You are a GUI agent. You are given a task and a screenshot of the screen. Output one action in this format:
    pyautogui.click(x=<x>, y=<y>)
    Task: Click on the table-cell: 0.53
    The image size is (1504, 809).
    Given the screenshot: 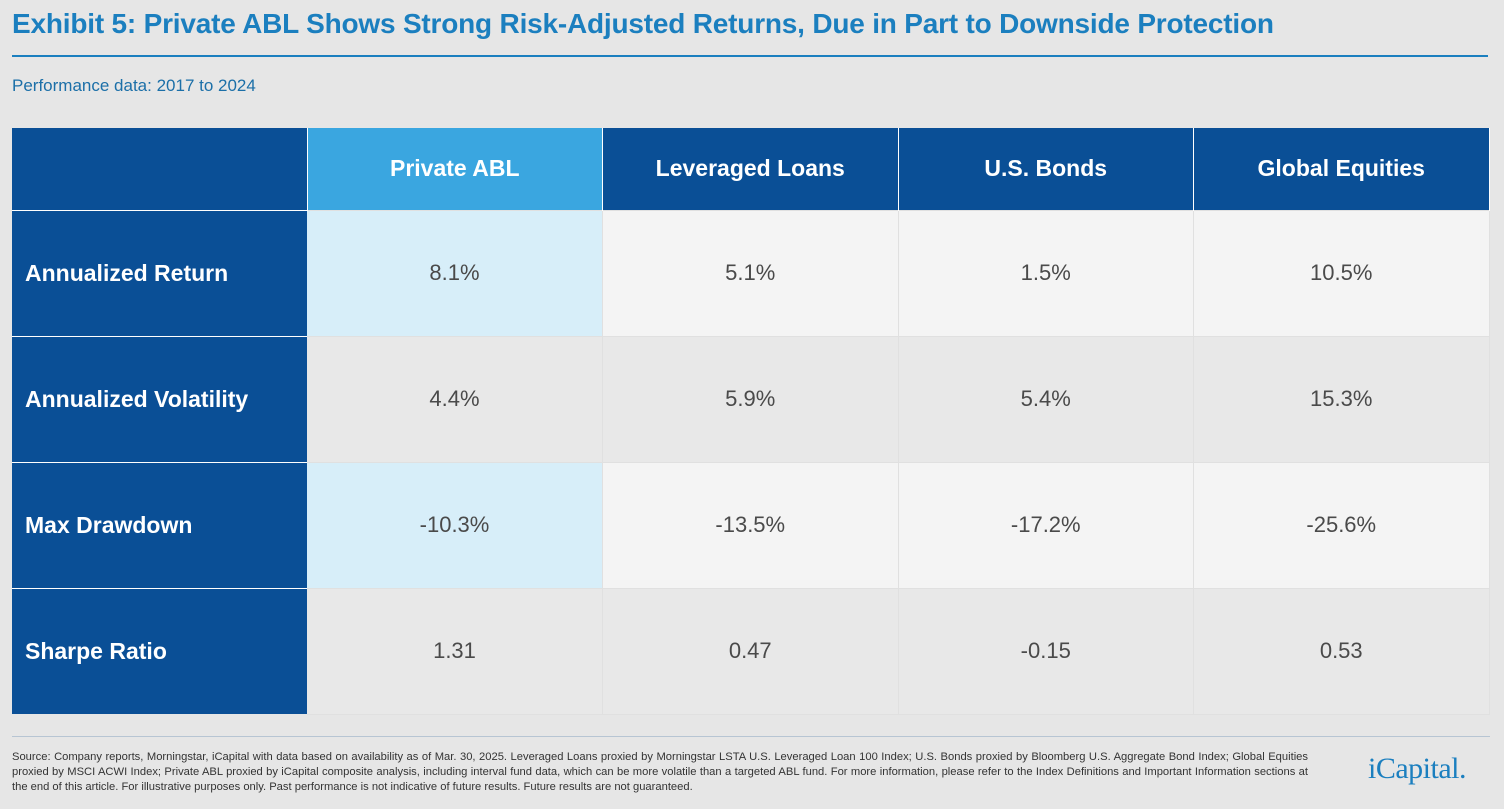 What is the action you would take?
    pyautogui.click(x=1341, y=651)
    